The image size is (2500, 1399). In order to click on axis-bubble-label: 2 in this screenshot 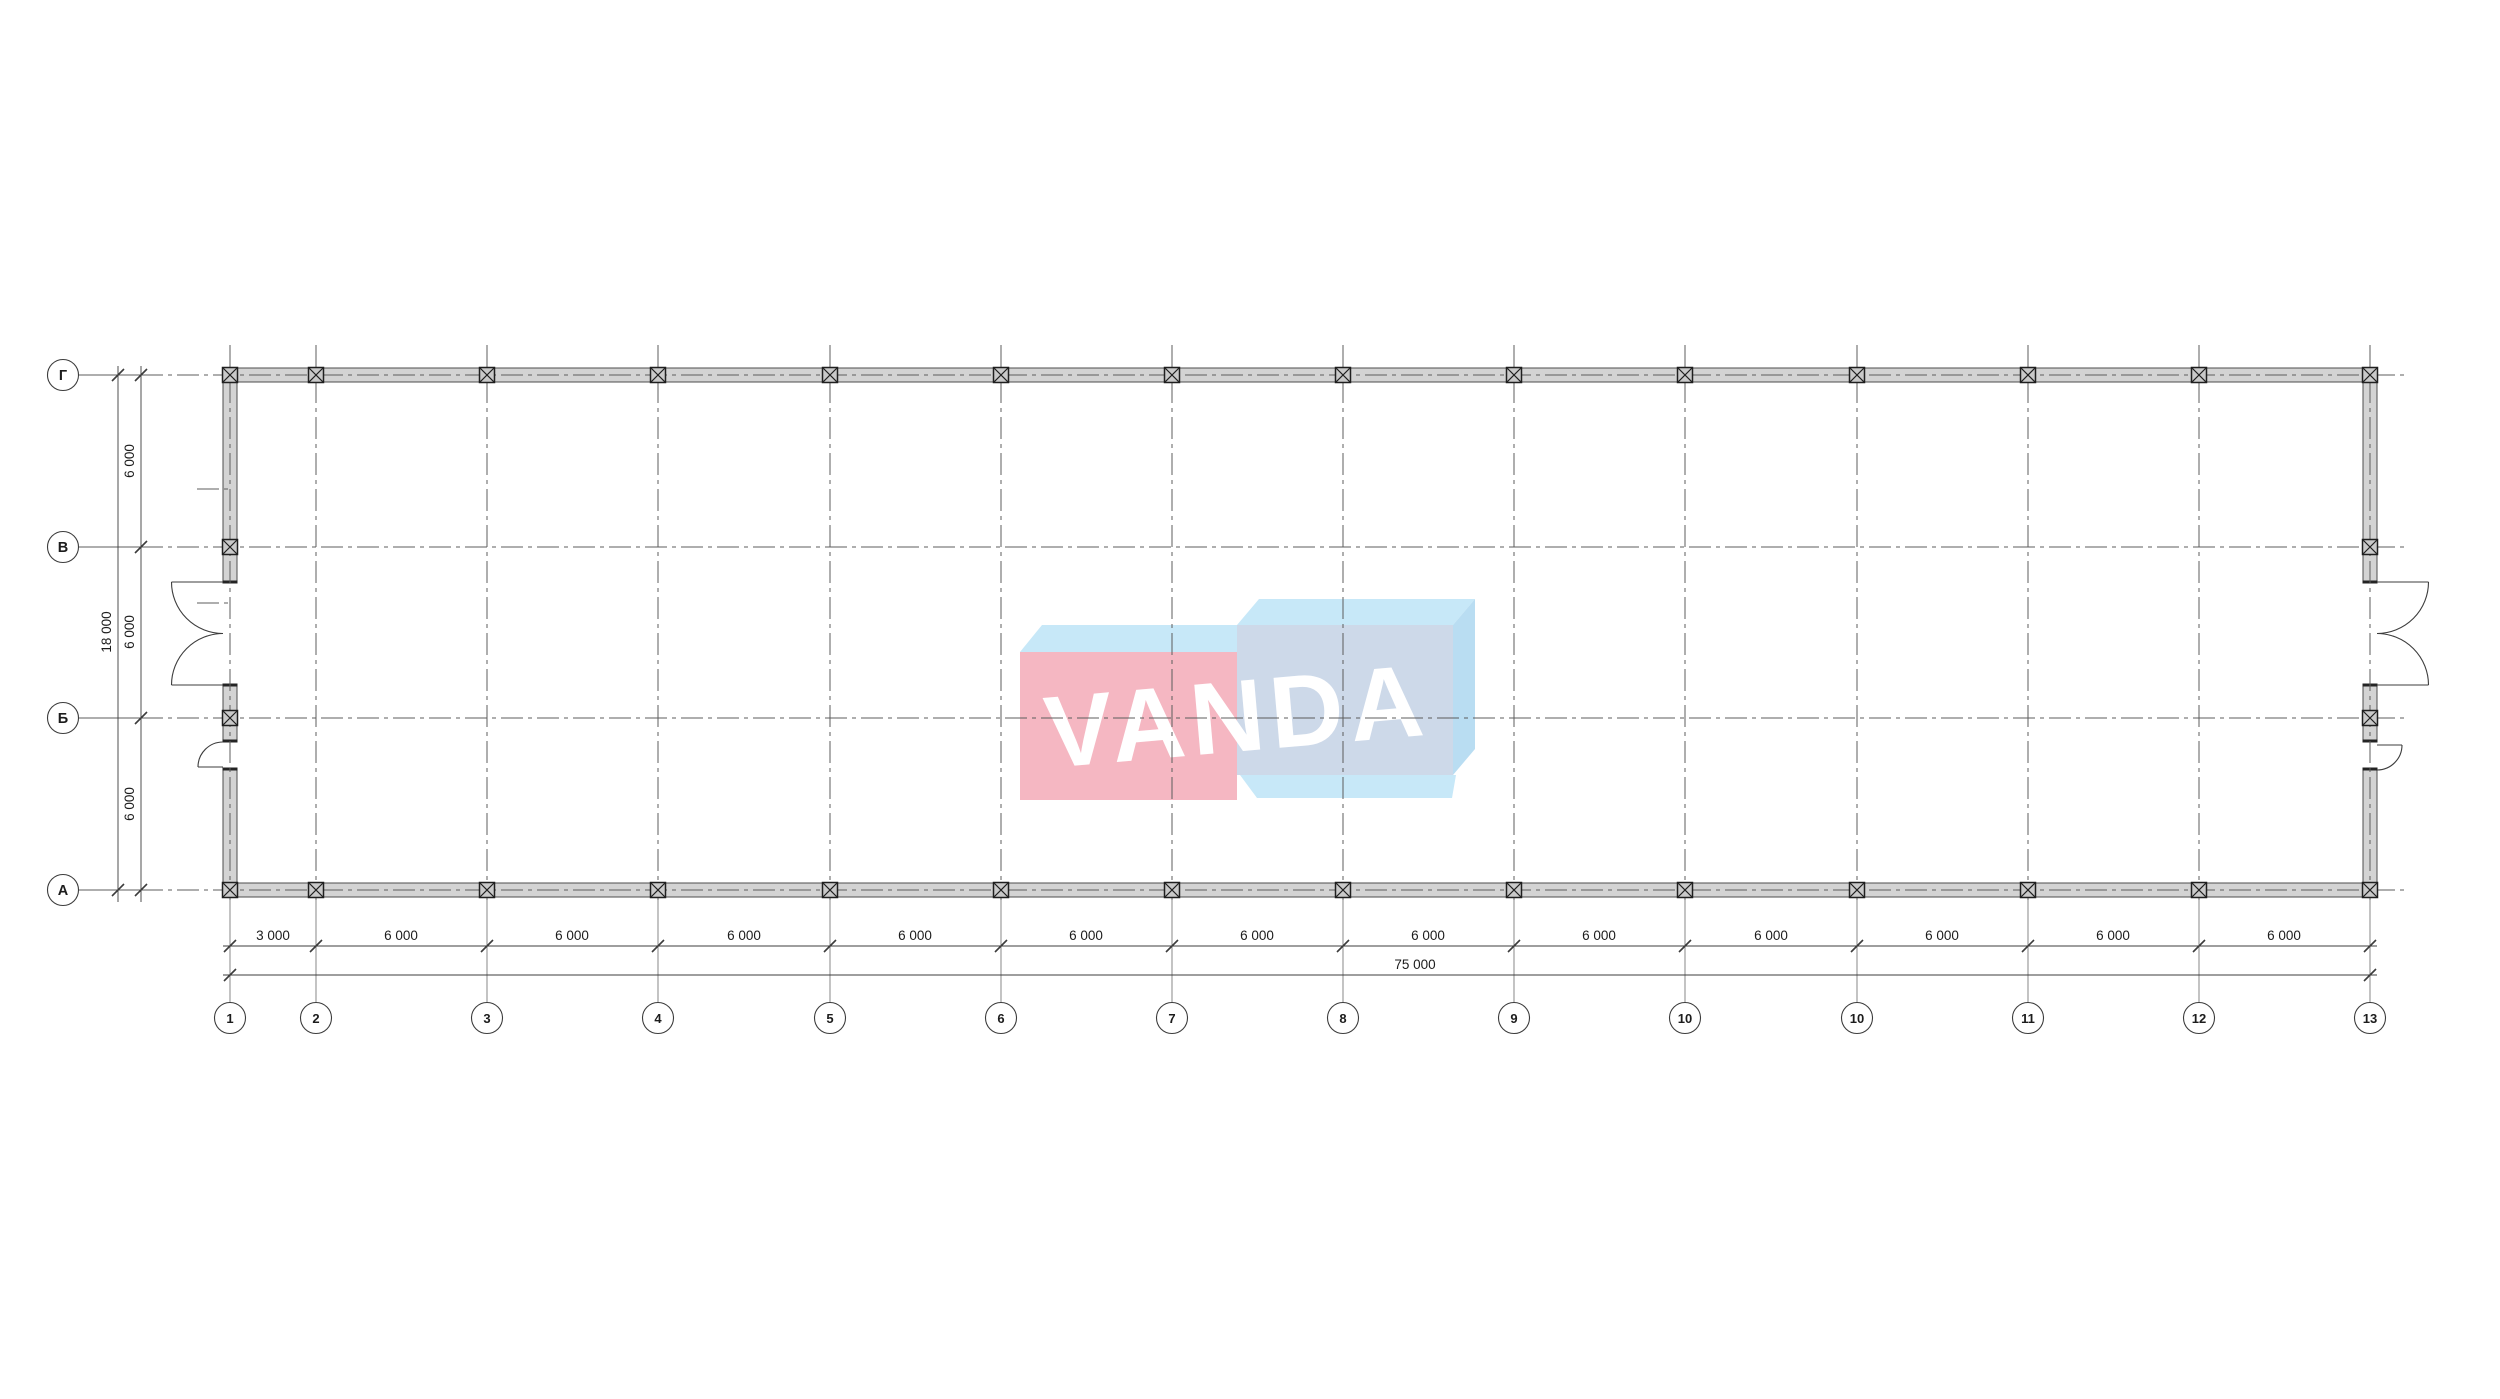, I will do `click(315, 1018)`.